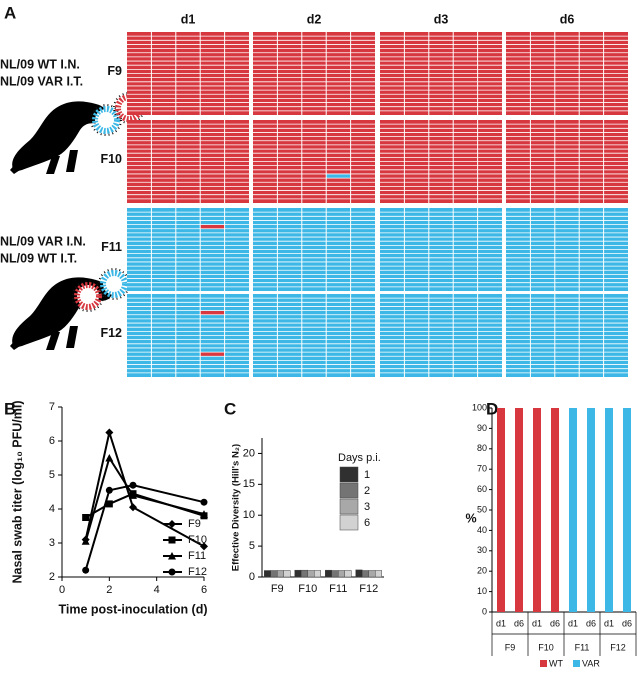  I want to click on y-tick-label: 90, so click(482, 428).